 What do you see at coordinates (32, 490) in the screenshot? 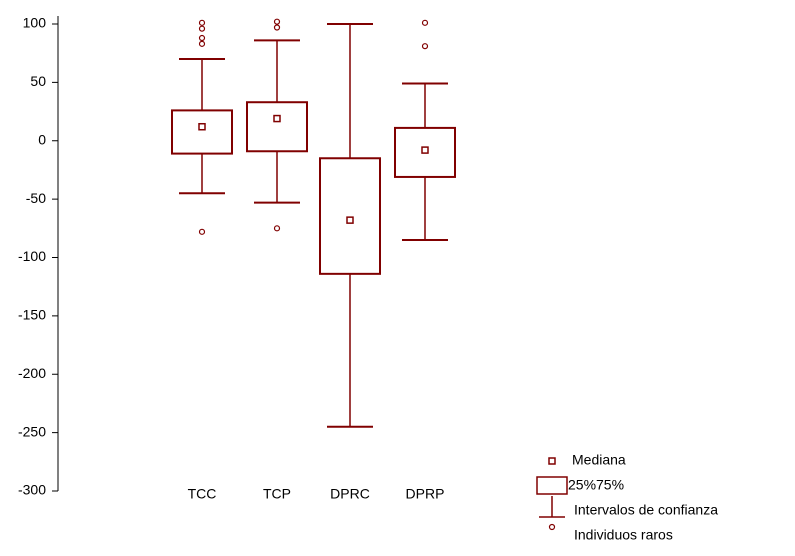
I see `y-tick-label: -300` at bounding box center [32, 490].